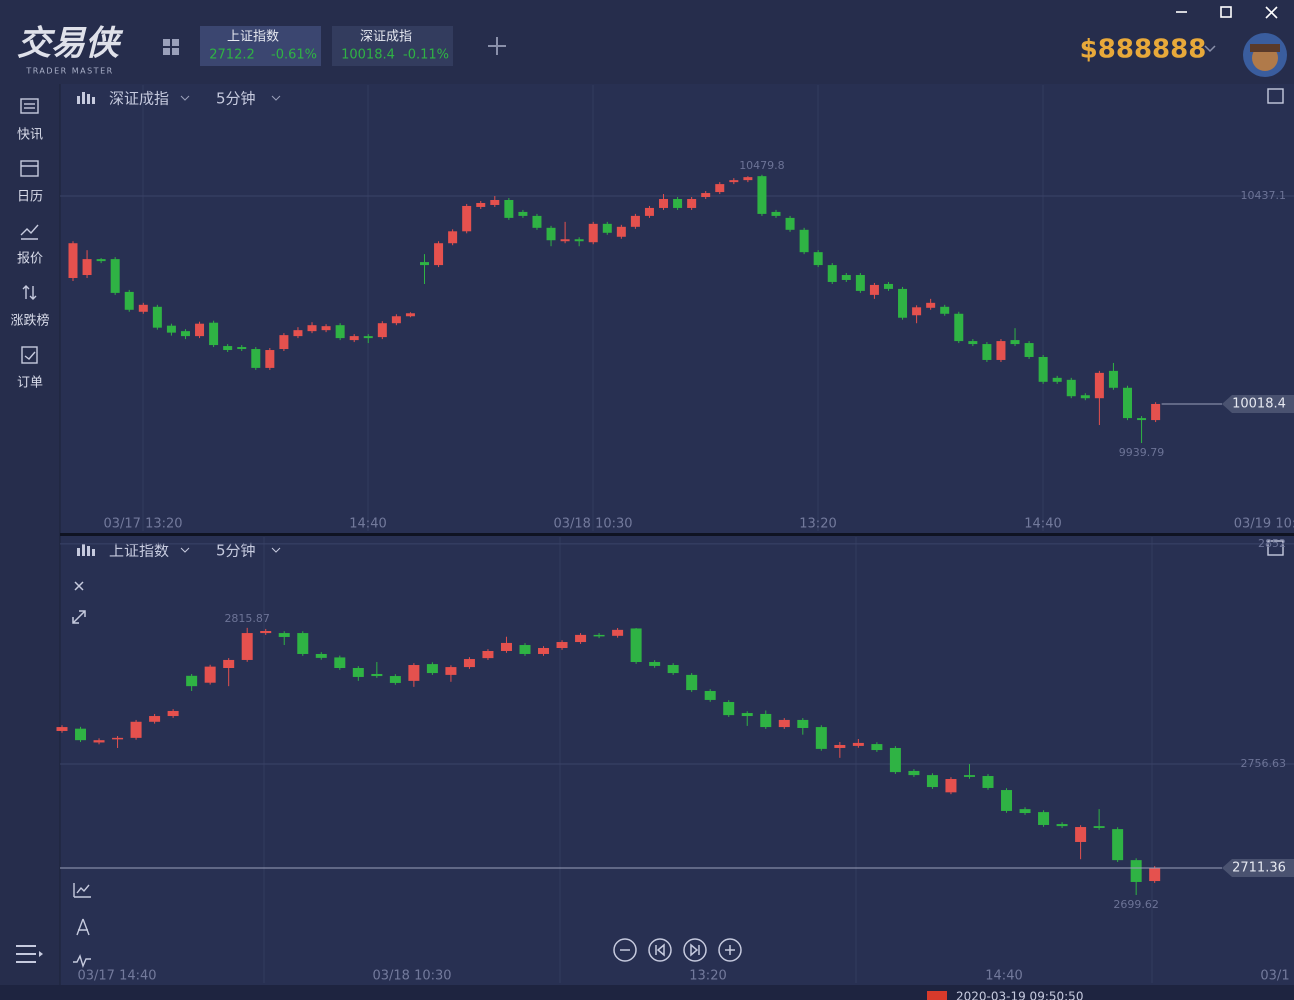 This screenshot has width=1294, height=1000. Describe the element at coordinates (30, 259) in the screenshot. I see `sidebar-item: 报价` at that location.